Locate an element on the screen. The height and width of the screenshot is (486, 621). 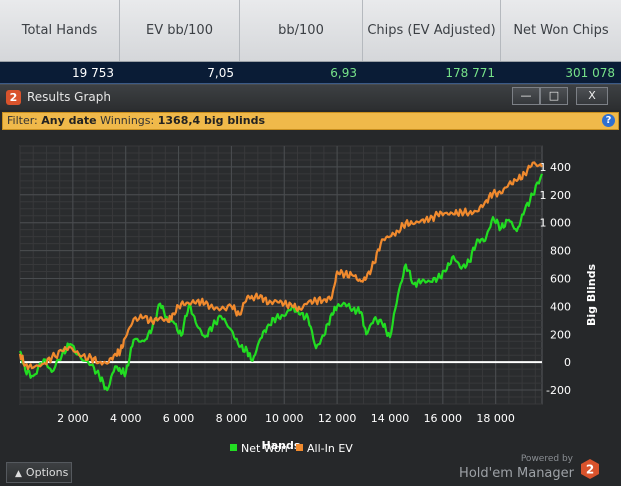
close-button: X is located at coordinates (592, 96).